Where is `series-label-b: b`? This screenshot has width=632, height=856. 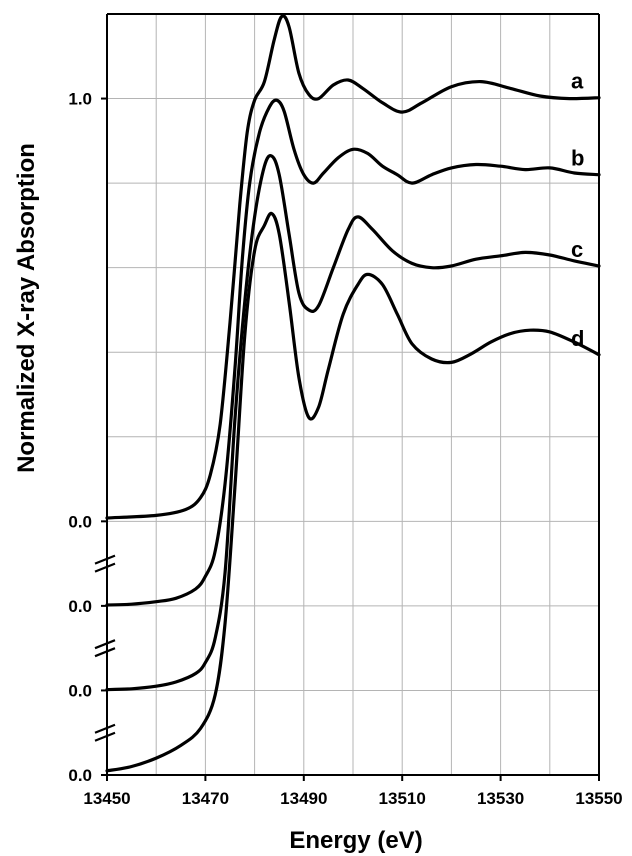
series-label-b: b is located at coordinates (577, 158).